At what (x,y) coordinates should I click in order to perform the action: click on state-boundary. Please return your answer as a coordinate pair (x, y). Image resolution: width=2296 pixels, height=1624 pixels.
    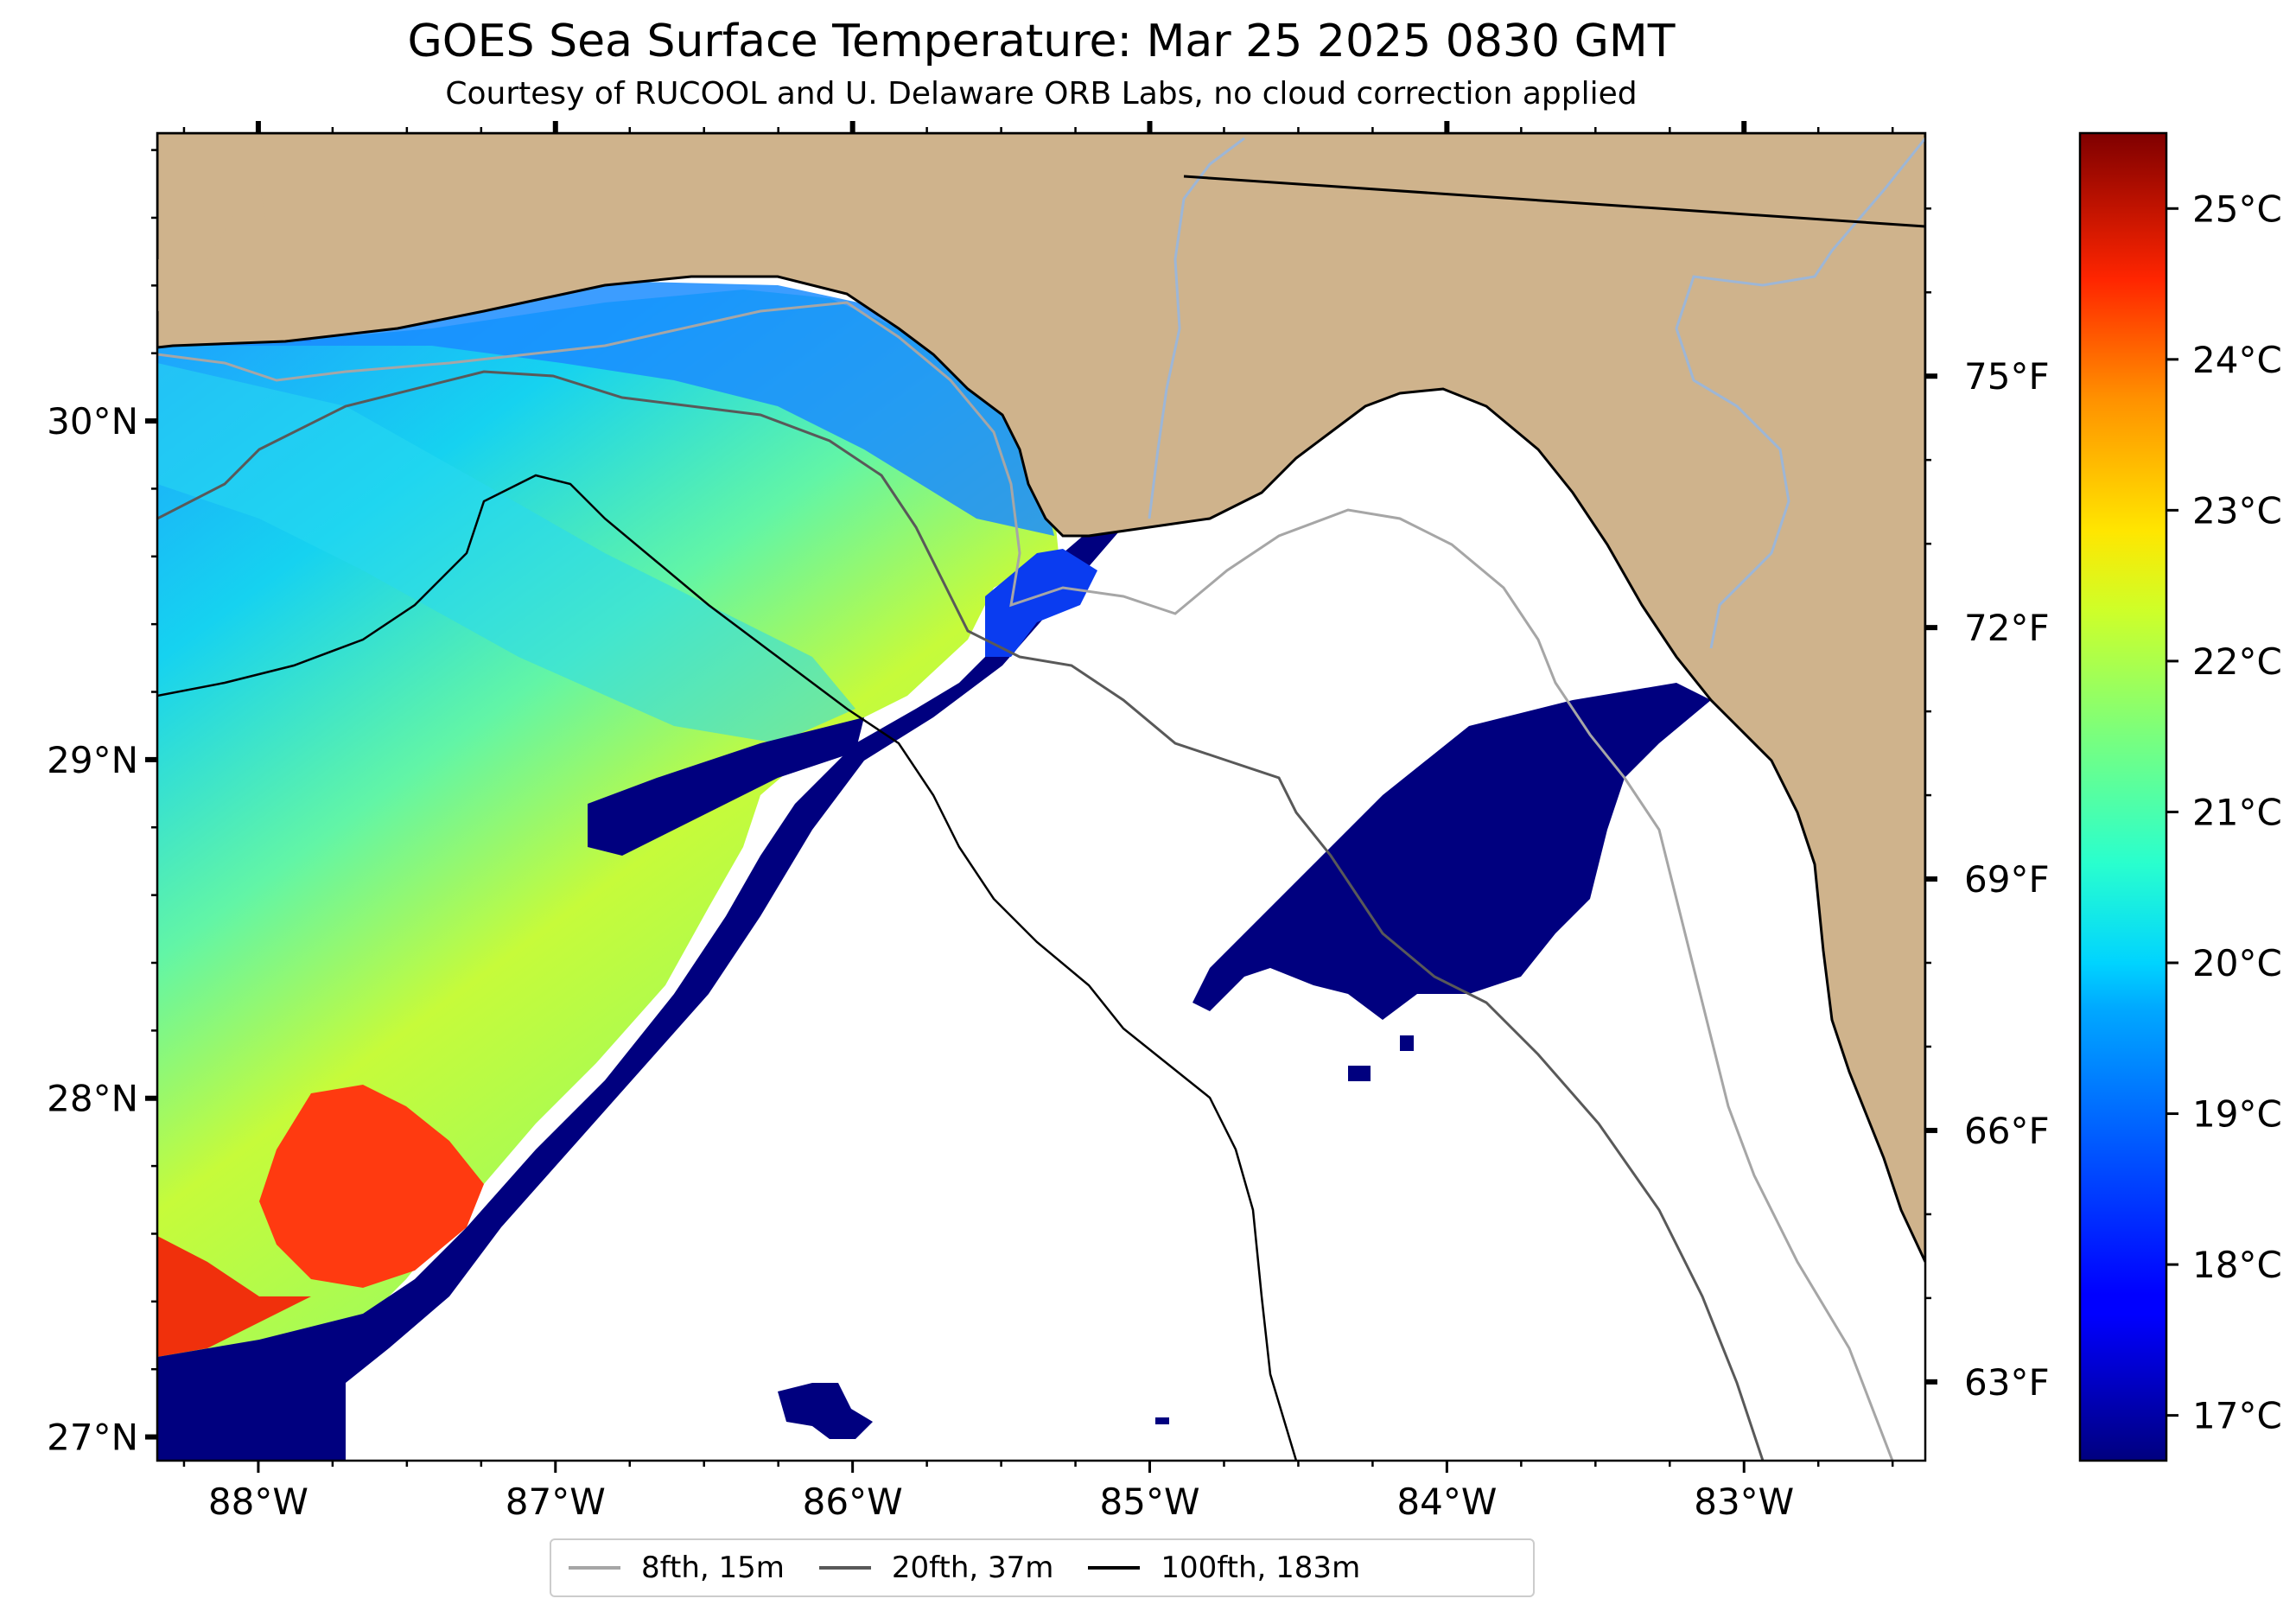
    Looking at the image, I should click on (1554, 201).